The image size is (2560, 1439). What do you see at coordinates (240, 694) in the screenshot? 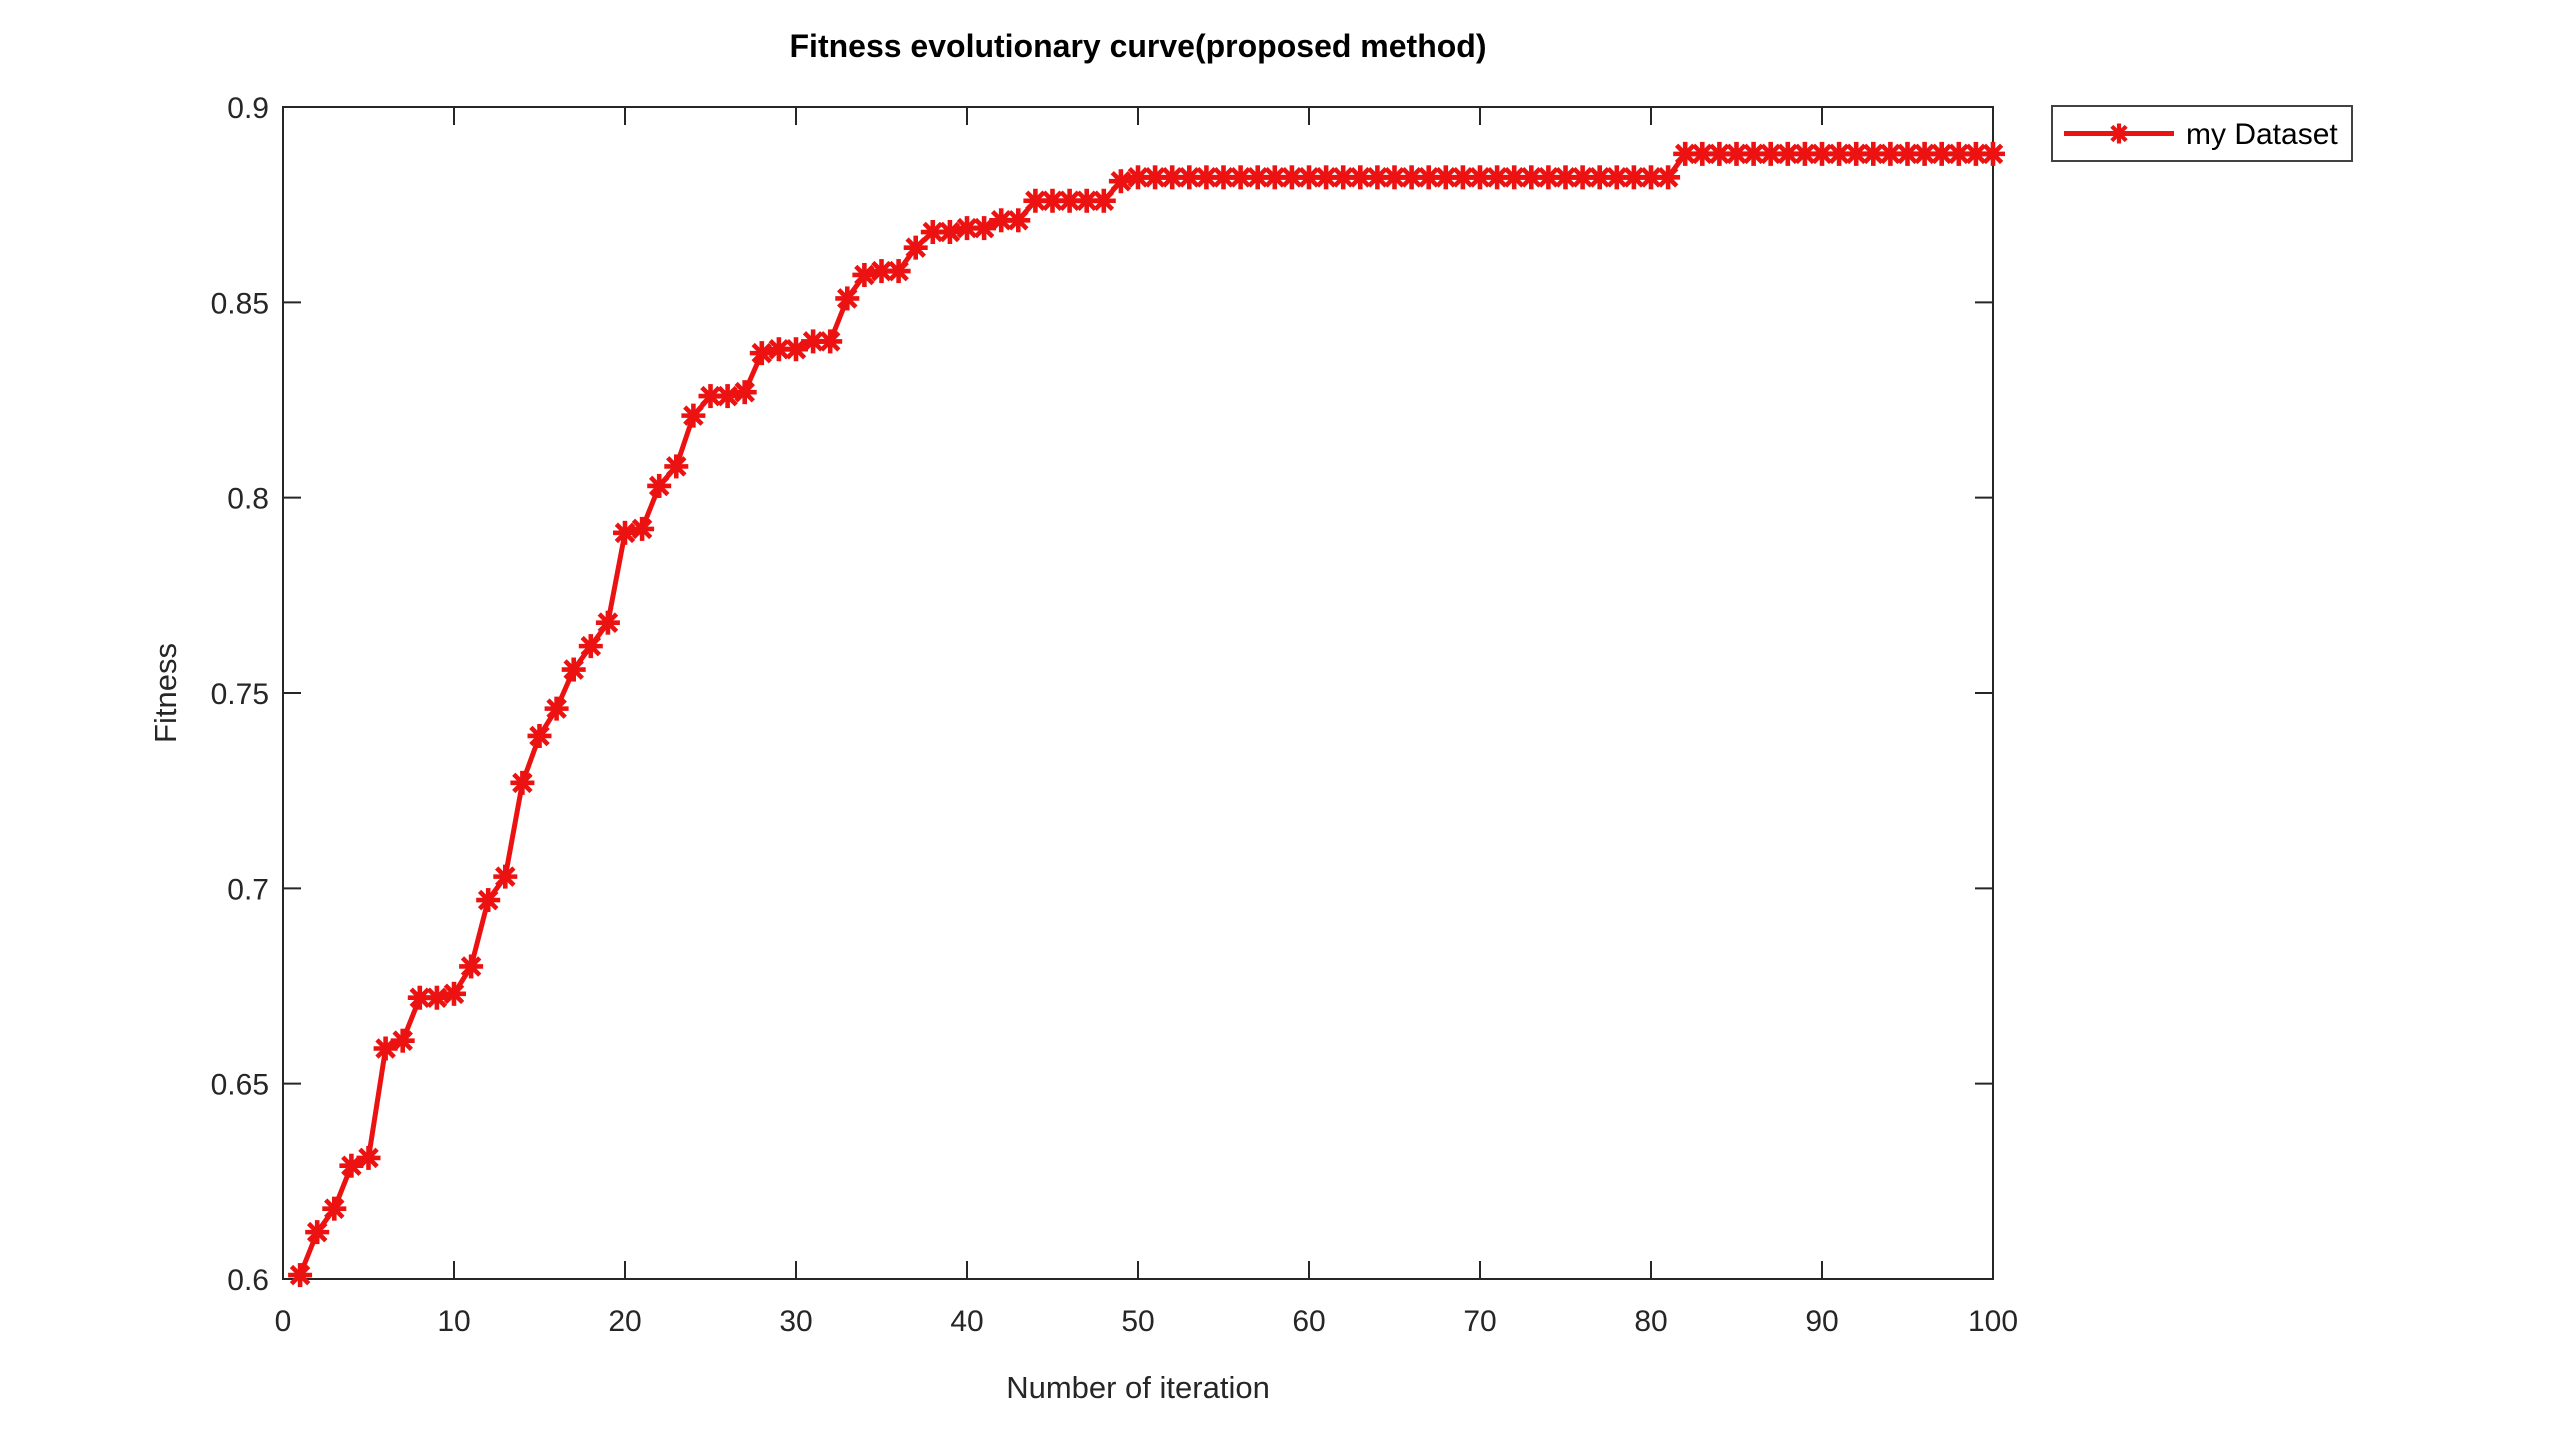
I see `y-tick-label: 0.75` at bounding box center [240, 694].